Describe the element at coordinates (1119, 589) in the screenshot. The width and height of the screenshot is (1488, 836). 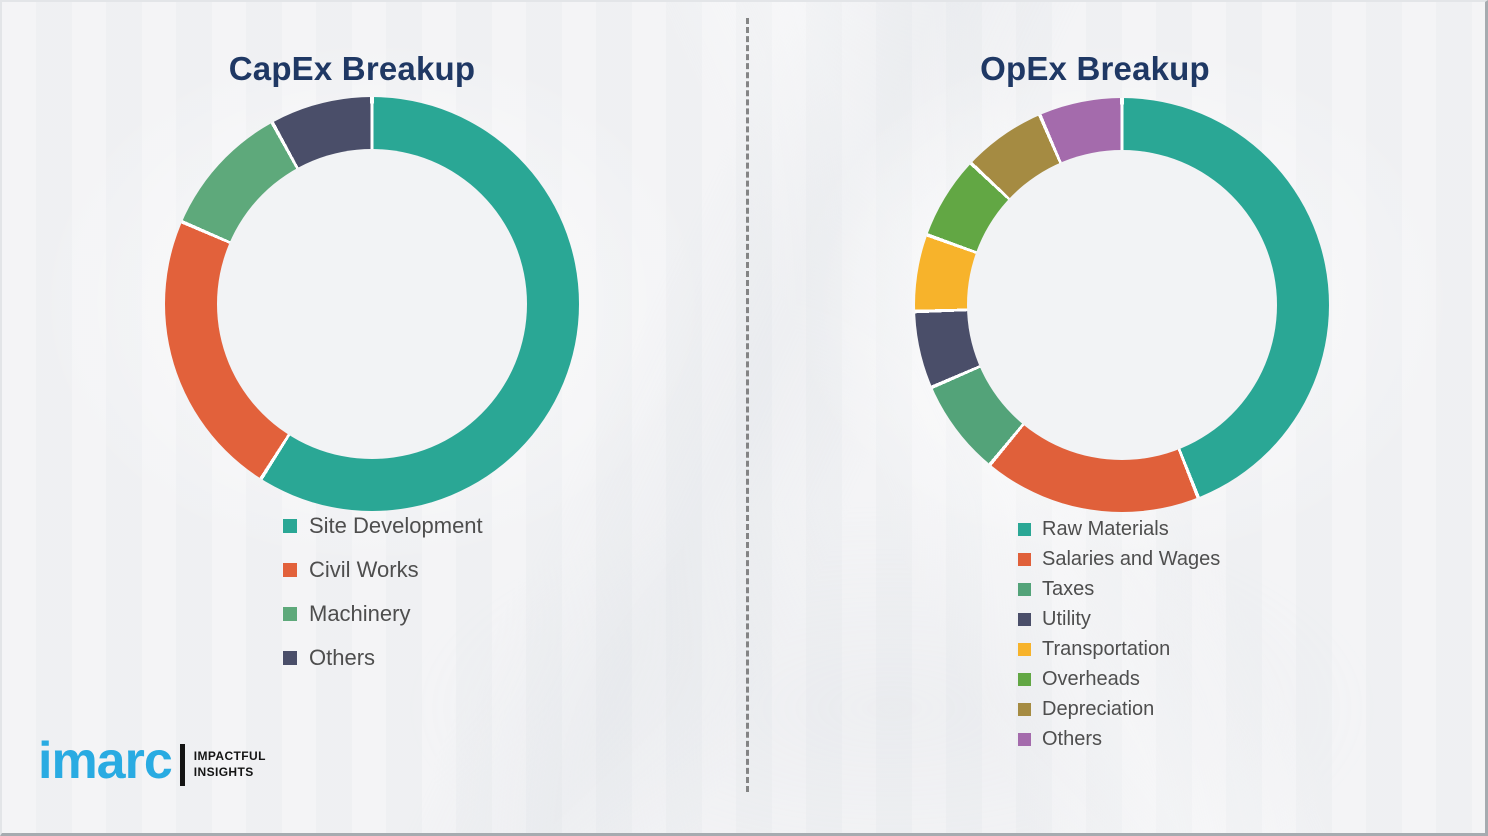
I see `legend-item: Taxes` at that location.